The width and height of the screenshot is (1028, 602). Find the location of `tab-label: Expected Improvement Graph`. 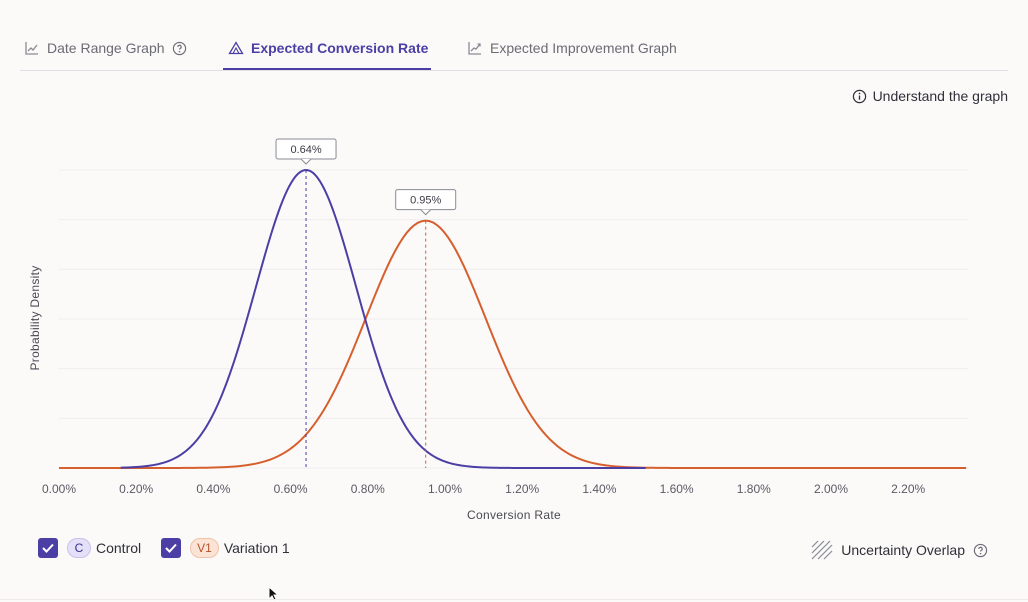

tab-label: Expected Improvement Graph is located at coordinates (583, 48).